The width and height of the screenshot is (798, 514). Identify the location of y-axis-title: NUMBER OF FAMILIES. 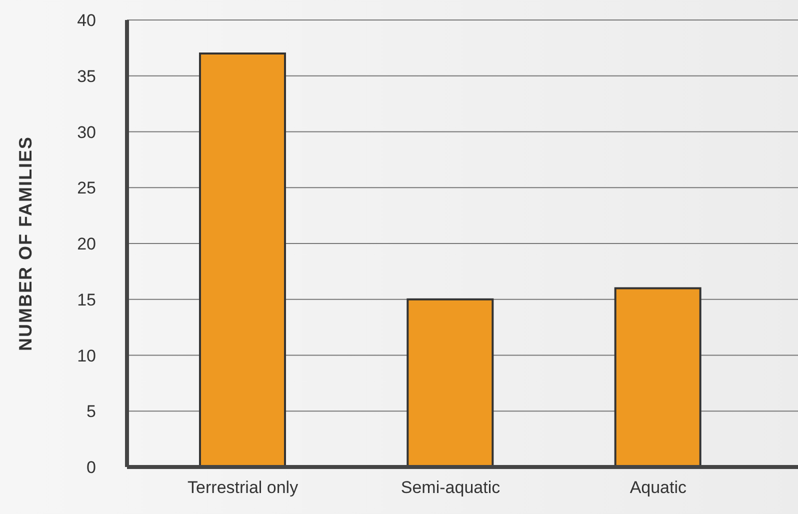
(25, 243).